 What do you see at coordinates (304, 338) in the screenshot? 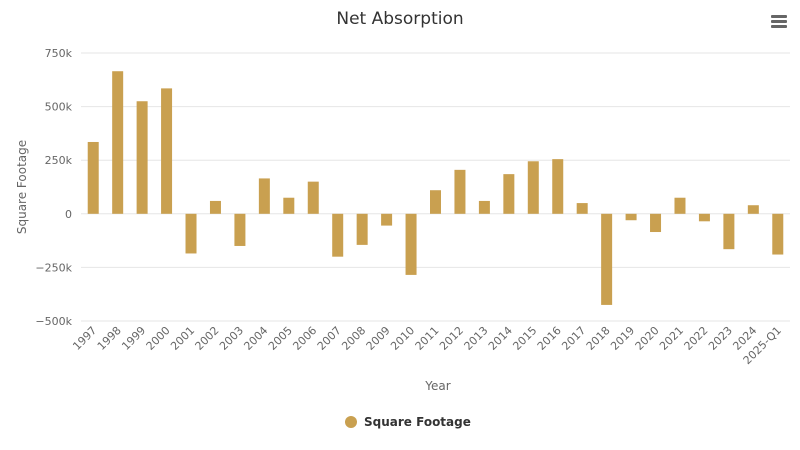
I see `x-tick-label: 2006` at bounding box center [304, 338].